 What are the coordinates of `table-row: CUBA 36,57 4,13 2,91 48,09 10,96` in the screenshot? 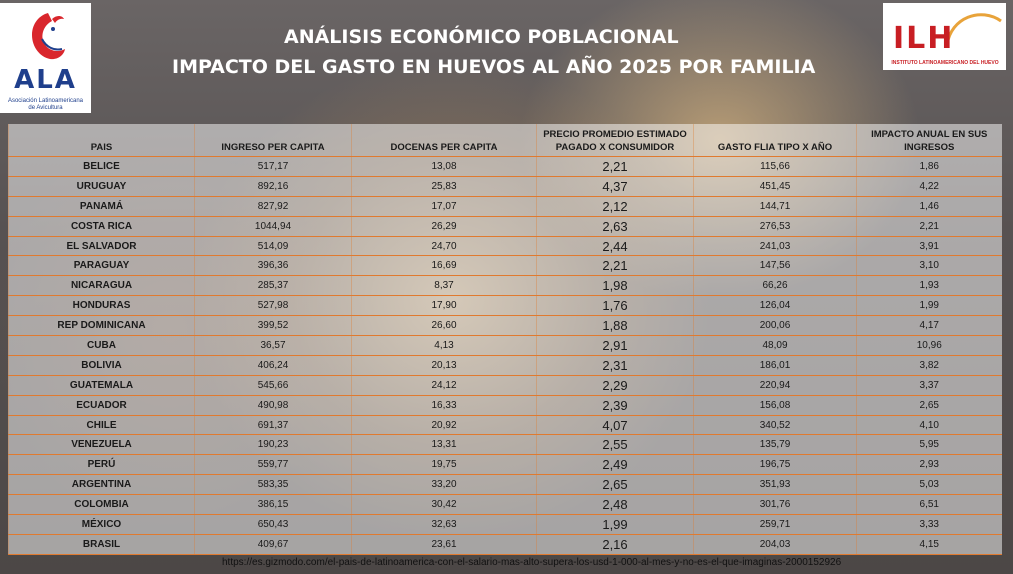 It's located at (505, 345).